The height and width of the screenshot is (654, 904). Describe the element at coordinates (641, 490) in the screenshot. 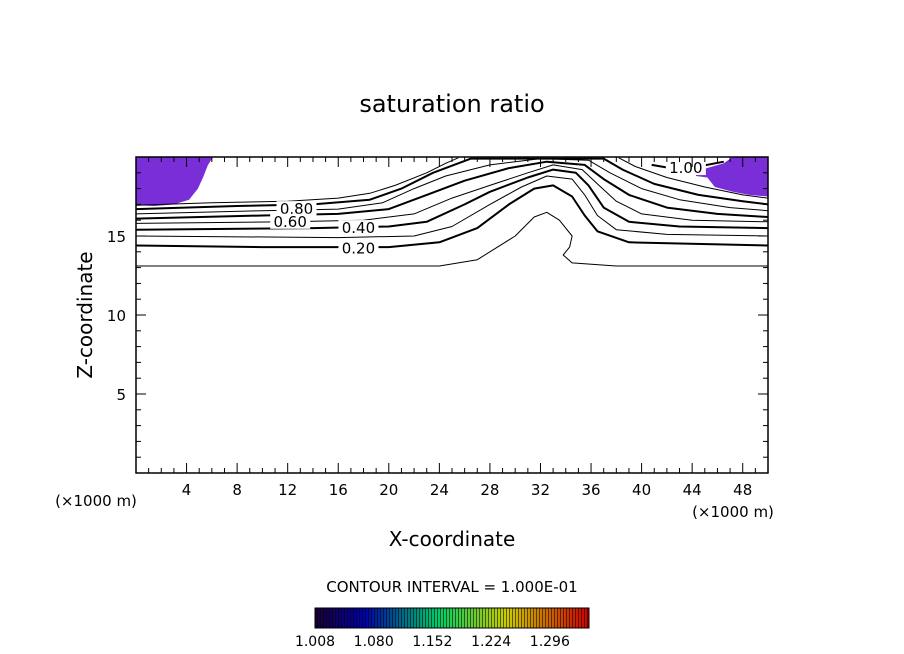

I see `x-tick-label-40: 40` at that location.